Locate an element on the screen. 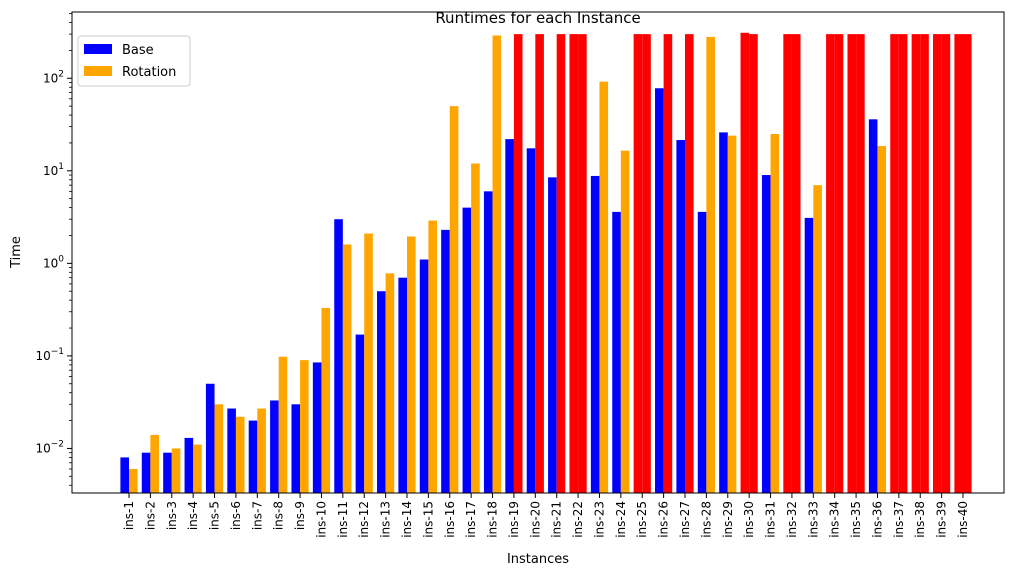 The height and width of the screenshot is (575, 1012). x-axis-title: Instances is located at coordinates (538, 559).